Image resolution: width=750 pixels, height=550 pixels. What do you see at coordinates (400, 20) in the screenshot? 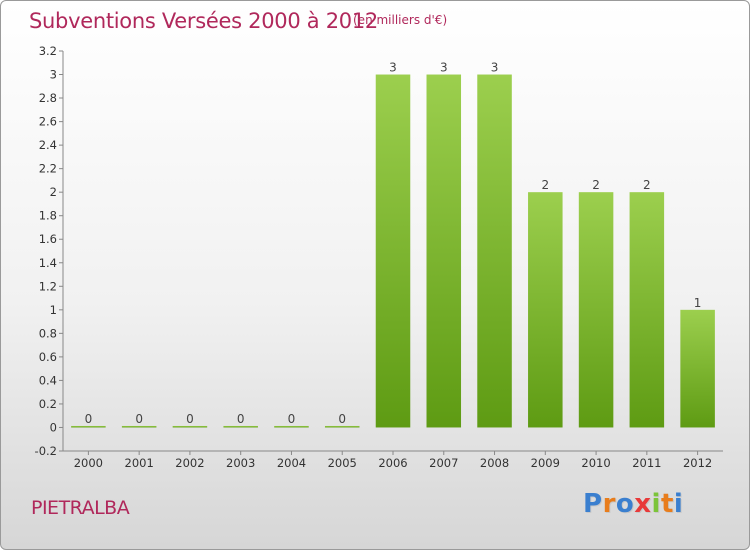
I see `chart-subtitle: (en milliers d'€)` at bounding box center [400, 20].